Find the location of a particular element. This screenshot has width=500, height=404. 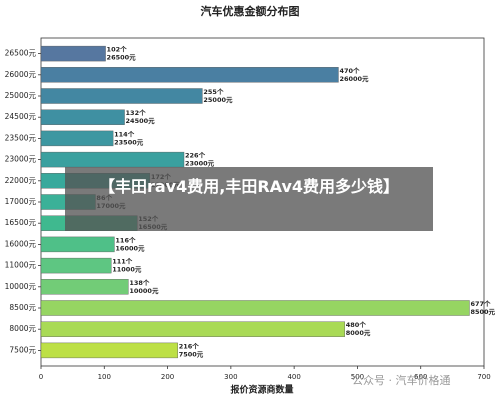

x-tick-label: 700 is located at coordinates (483, 377).